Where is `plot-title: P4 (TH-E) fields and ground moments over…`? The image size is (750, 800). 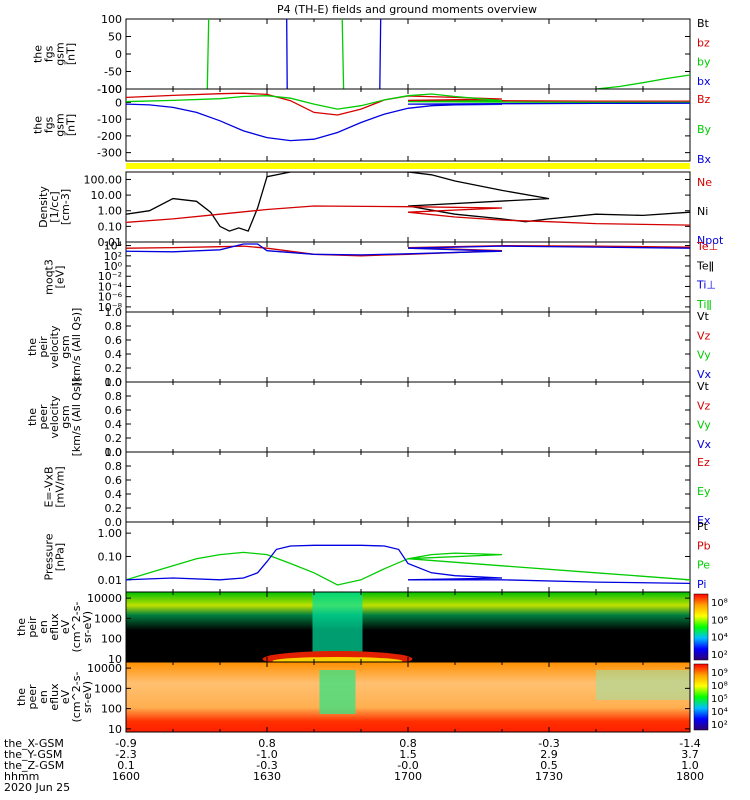
plot-title: P4 (TH-E) fields and ground moments over… is located at coordinates (407, 9).